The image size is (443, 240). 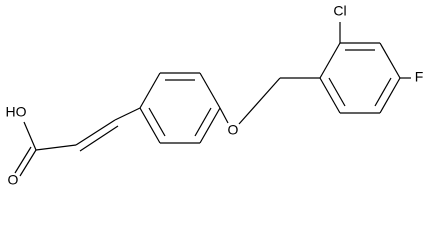 What do you see at coordinates (339, 11) in the screenshot?
I see `atom-label: Cl` at bounding box center [339, 11].